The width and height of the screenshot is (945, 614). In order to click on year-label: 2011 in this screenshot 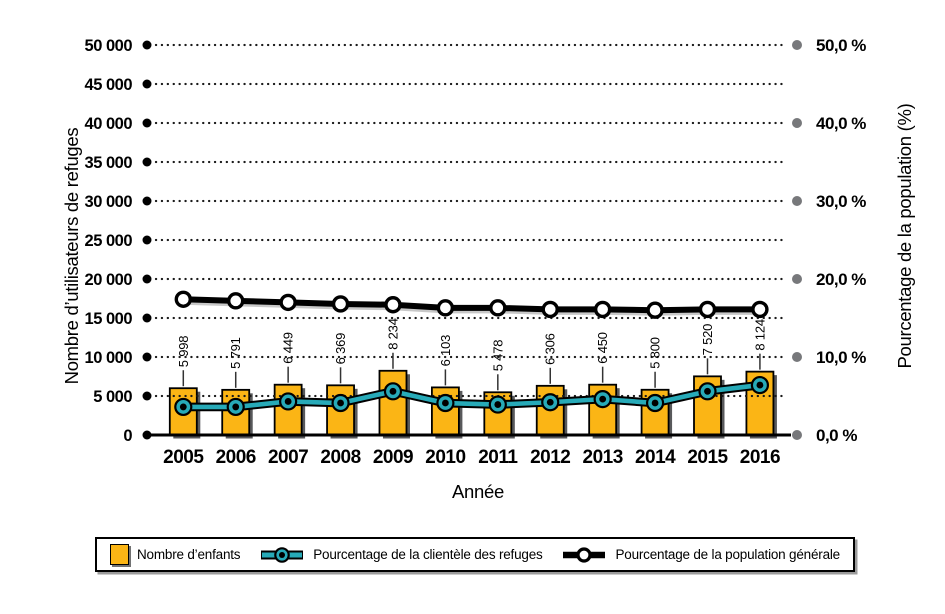, I will do `click(498, 457)`.